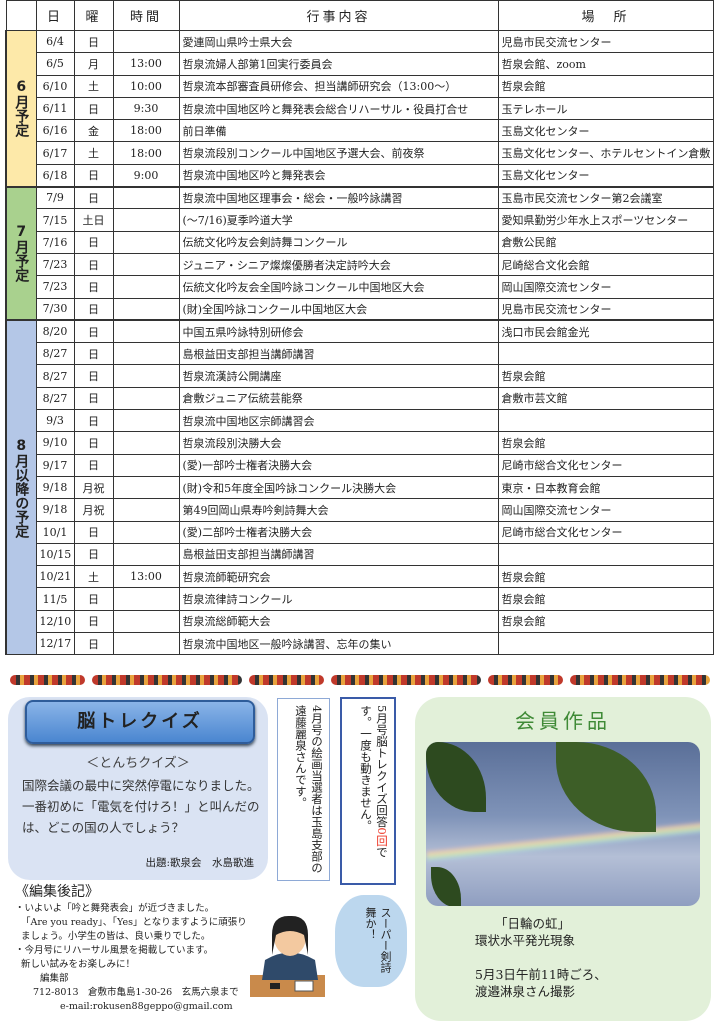  I want to click on table-row: 10/1 日 (愛)二部吟士権者決勝大会 尼崎市総合文化センター, so click(360, 532).